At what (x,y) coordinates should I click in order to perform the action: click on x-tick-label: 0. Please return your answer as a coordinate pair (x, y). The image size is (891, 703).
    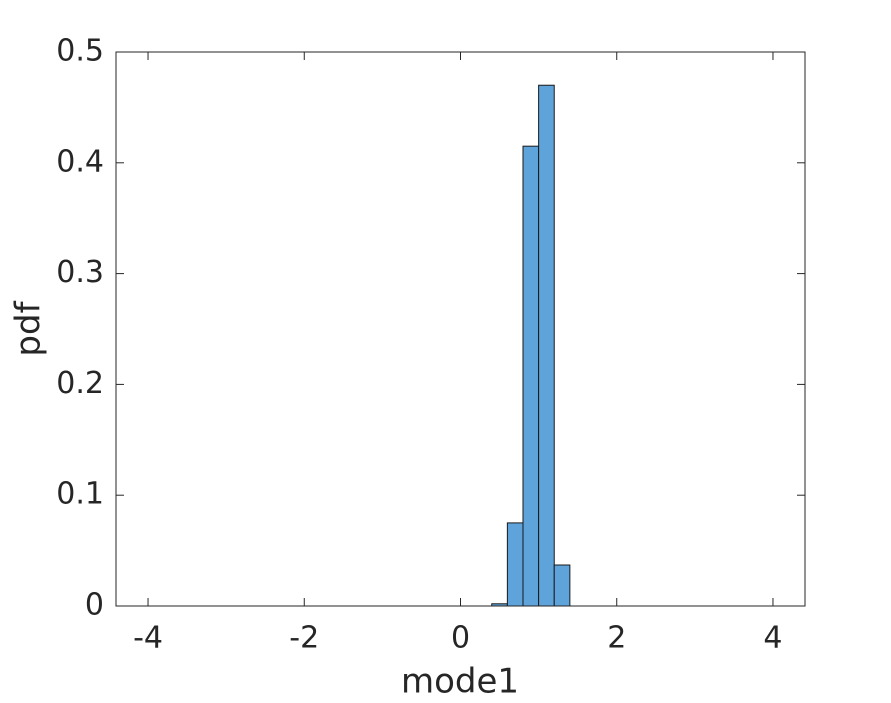
    Looking at the image, I should click on (460, 638).